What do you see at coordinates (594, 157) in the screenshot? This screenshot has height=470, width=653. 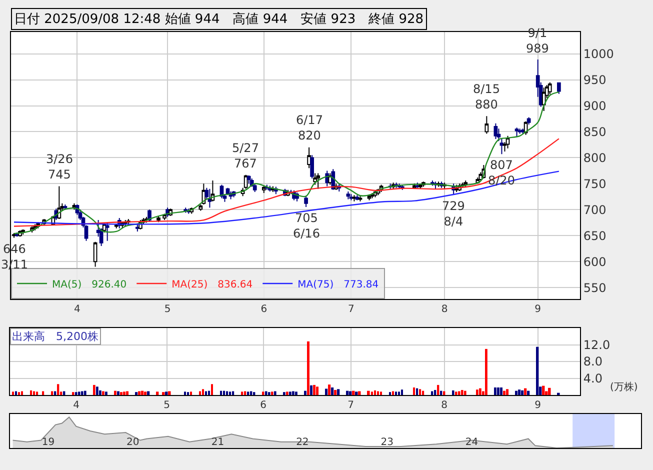 I see `y-tick-label: 800` at bounding box center [594, 157].